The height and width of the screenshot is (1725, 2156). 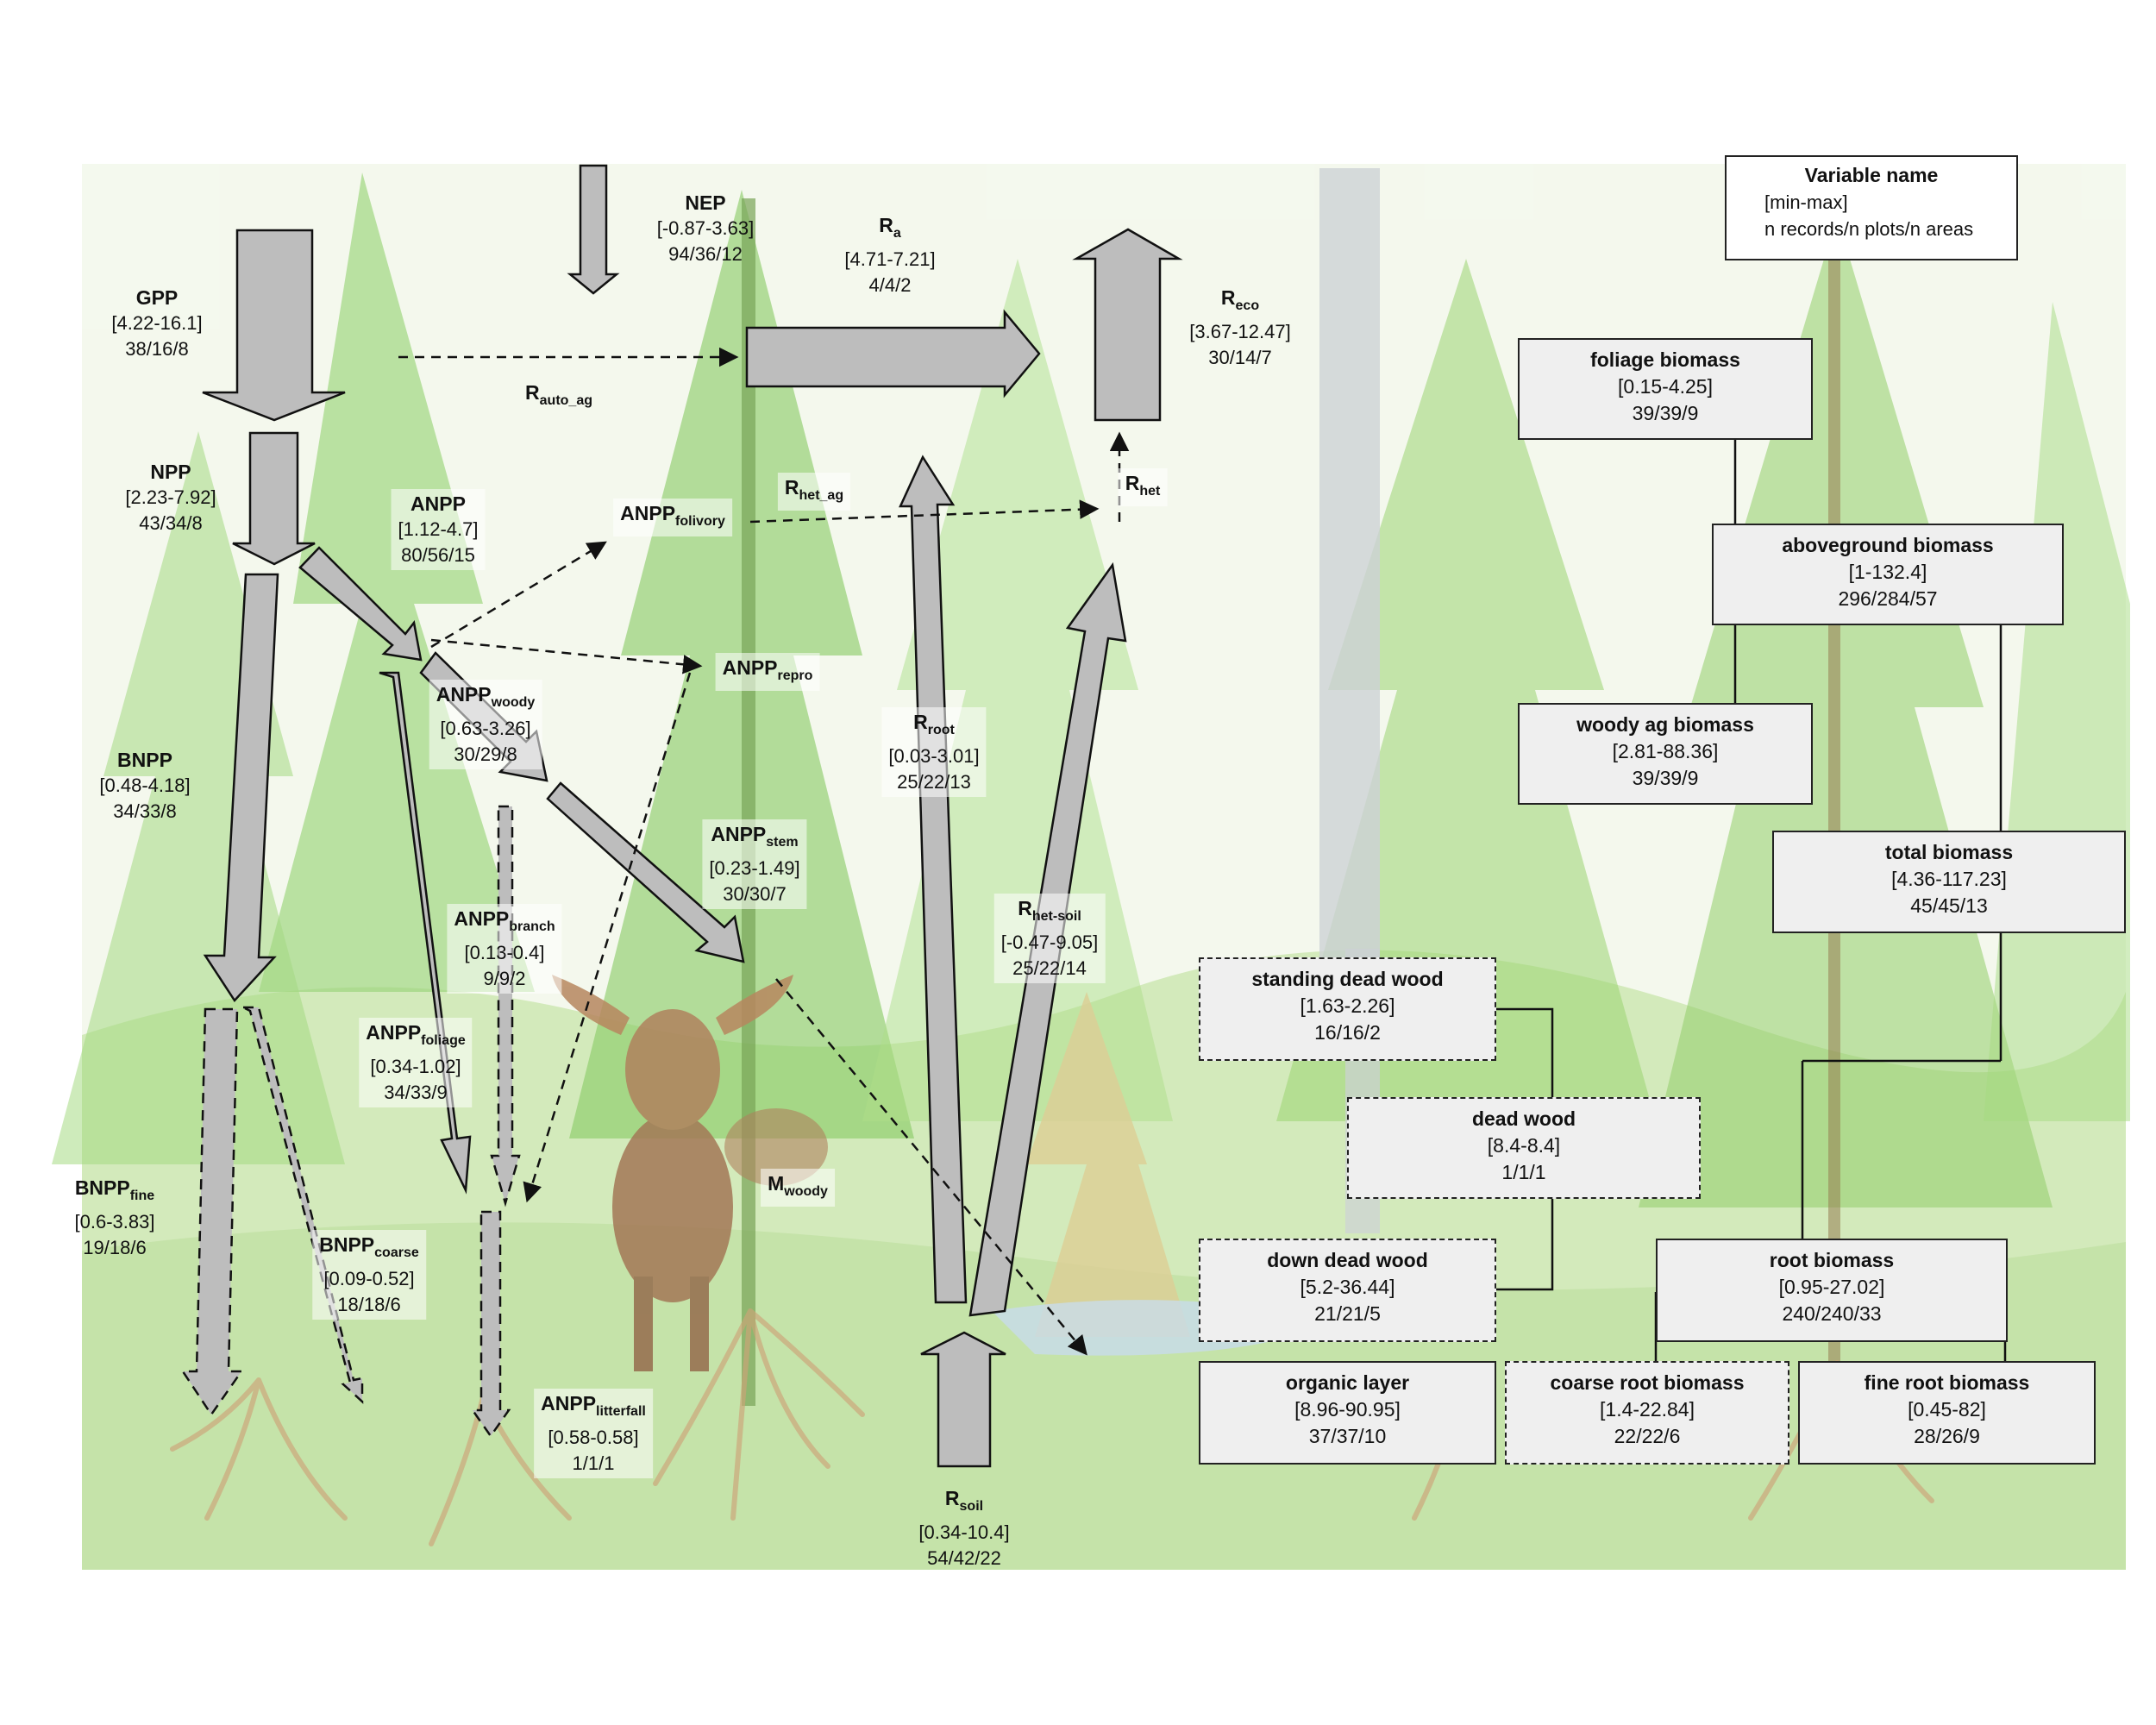 What do you see at coordinates (754, 864) in the screenshot?
I see `anpp-stem-label: ANPPstem [0.23-1.49] 30/30/7` at bounding box center [754, 864].